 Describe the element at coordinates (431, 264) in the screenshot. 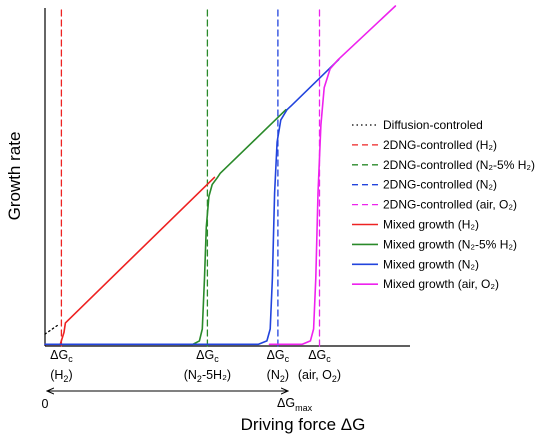

I see `legend-label-7: Mixed growth (N₂)` at that location.